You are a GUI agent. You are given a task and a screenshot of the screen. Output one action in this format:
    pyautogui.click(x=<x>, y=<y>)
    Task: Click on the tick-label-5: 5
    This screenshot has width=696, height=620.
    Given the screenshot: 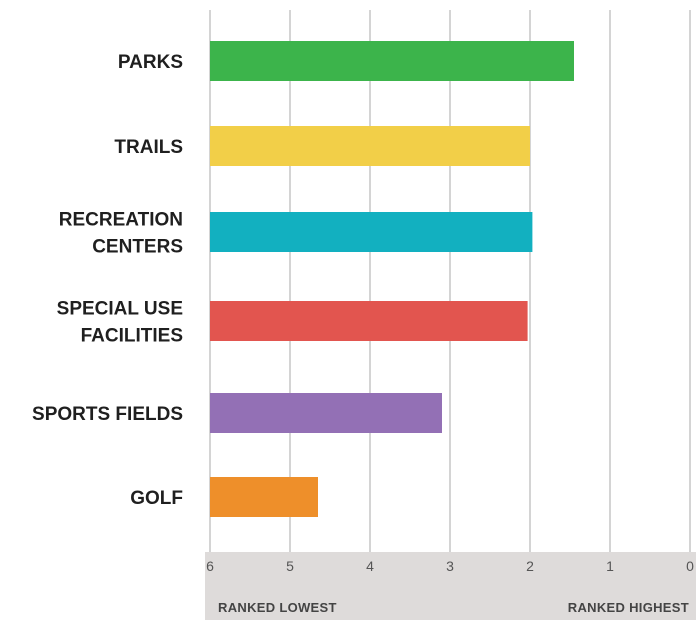 What is the action you would take?
    pyautogui.click(x=290, y=566)
    